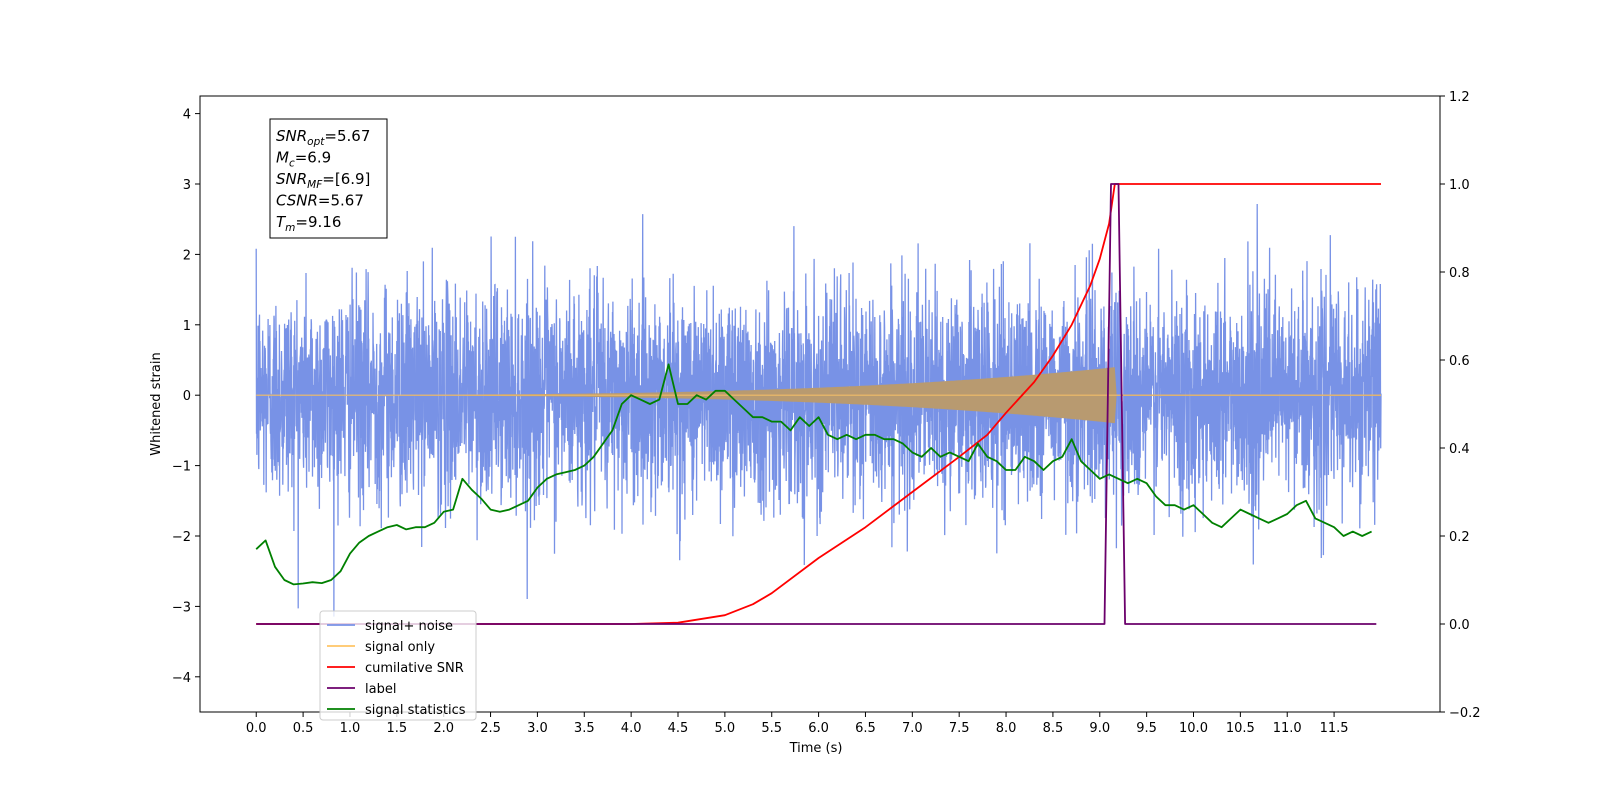  Describe the element at coordinates (1146, 728) in the screenshot. I see `x-tick-label: 9.5` at that location.